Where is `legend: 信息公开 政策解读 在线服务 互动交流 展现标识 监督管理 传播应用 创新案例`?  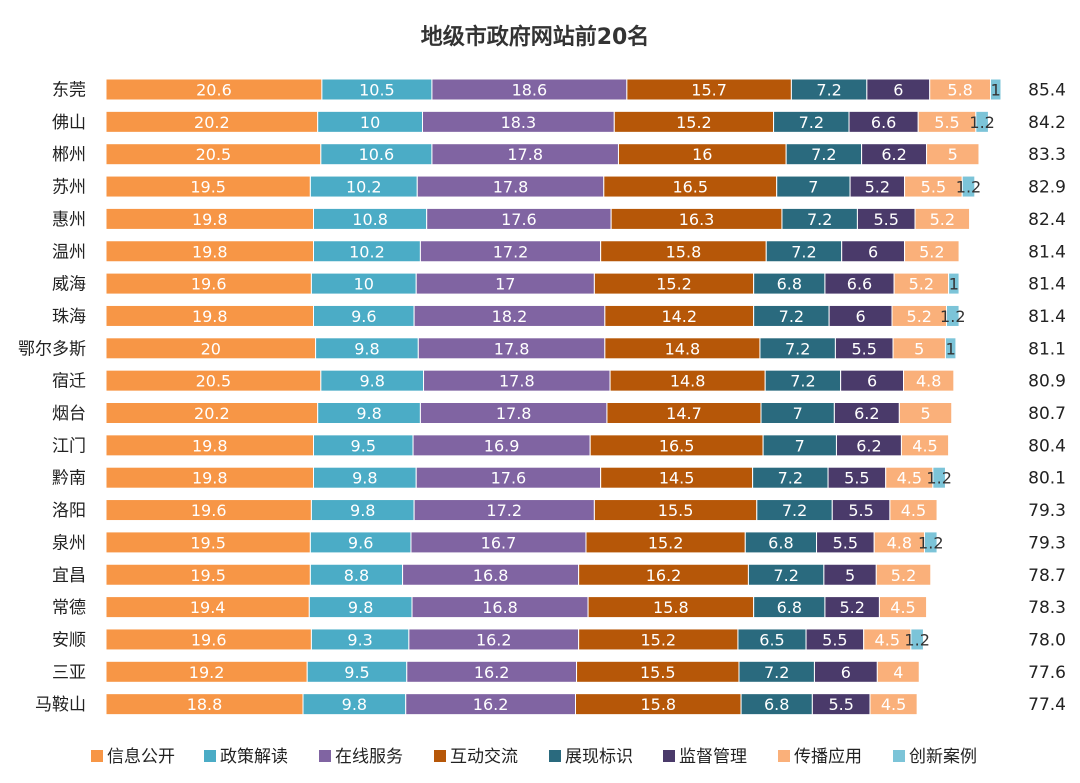 legend: 信息公开 政策解读 在线服务 互动交流 展现标识 监督管理 传播应用 创新案例 is located at coordinates (534, 757).